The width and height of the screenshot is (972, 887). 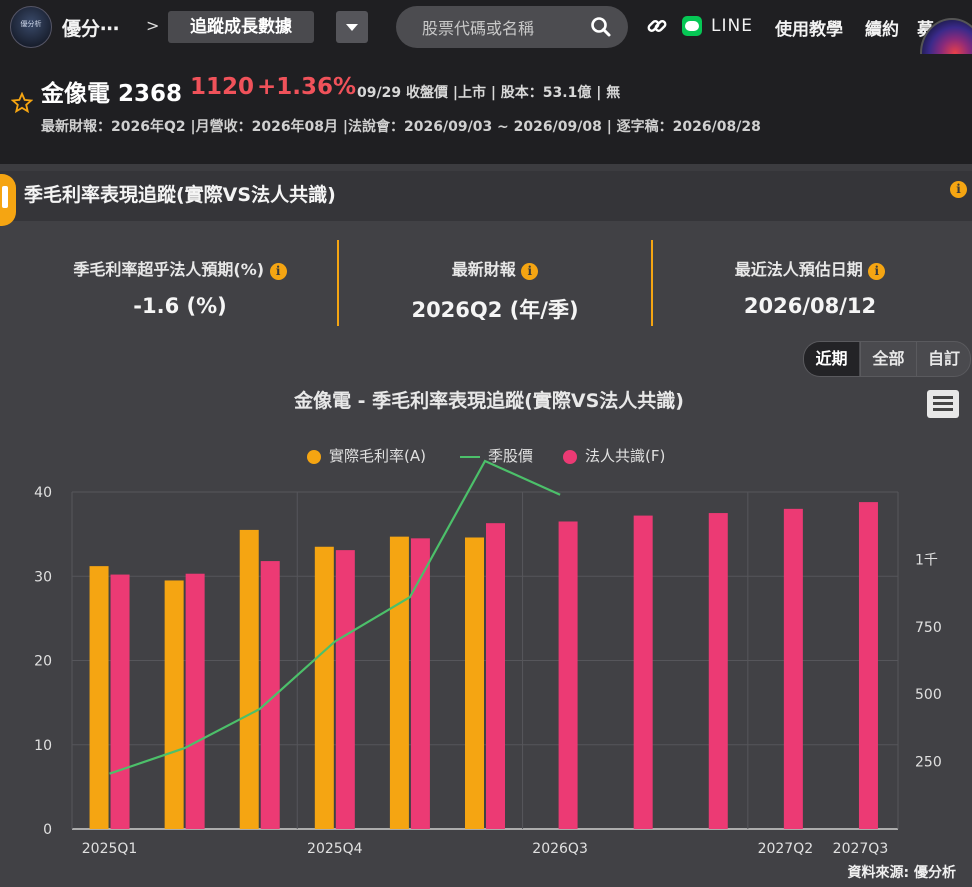 What do you see at coordinates (882, 30) in the screenshot?
I see `nav-renew: 續約` at bounding box center [882, 30].